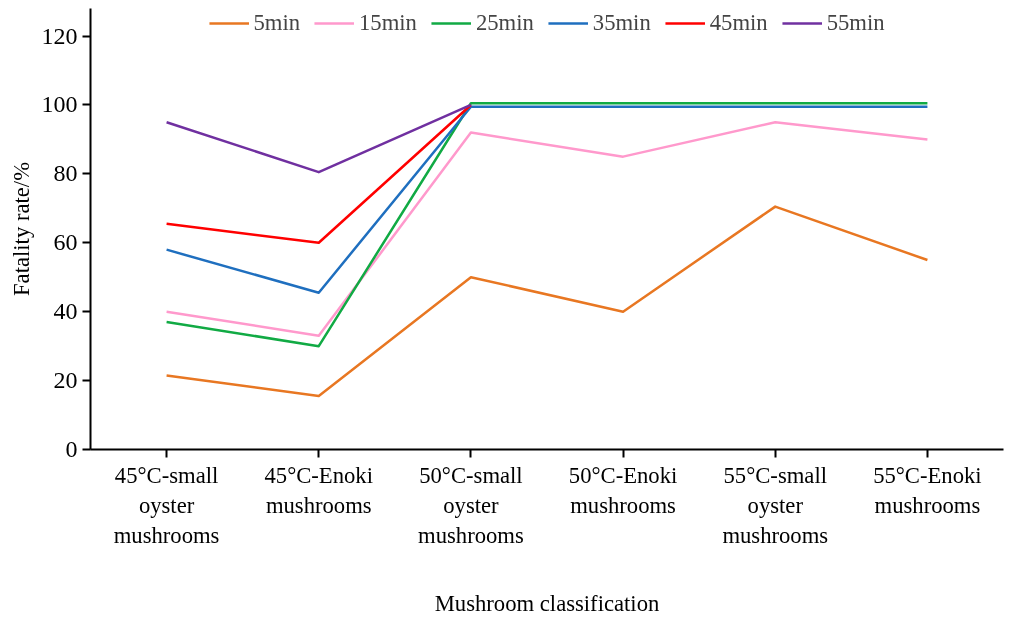  I want to click on y-tick-label: 60, so click(65, 242).